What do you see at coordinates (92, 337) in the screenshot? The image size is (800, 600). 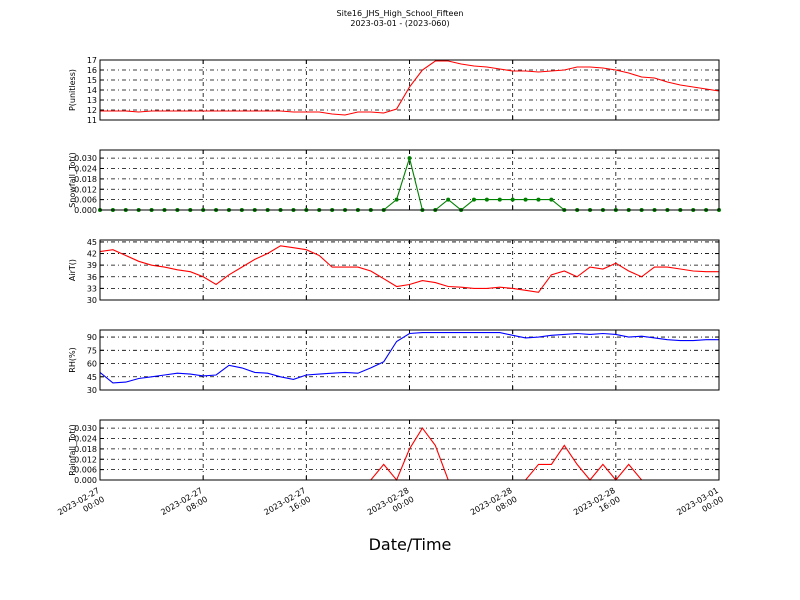 I see `y-tick-label: 90` at bounding box center [92, 337].